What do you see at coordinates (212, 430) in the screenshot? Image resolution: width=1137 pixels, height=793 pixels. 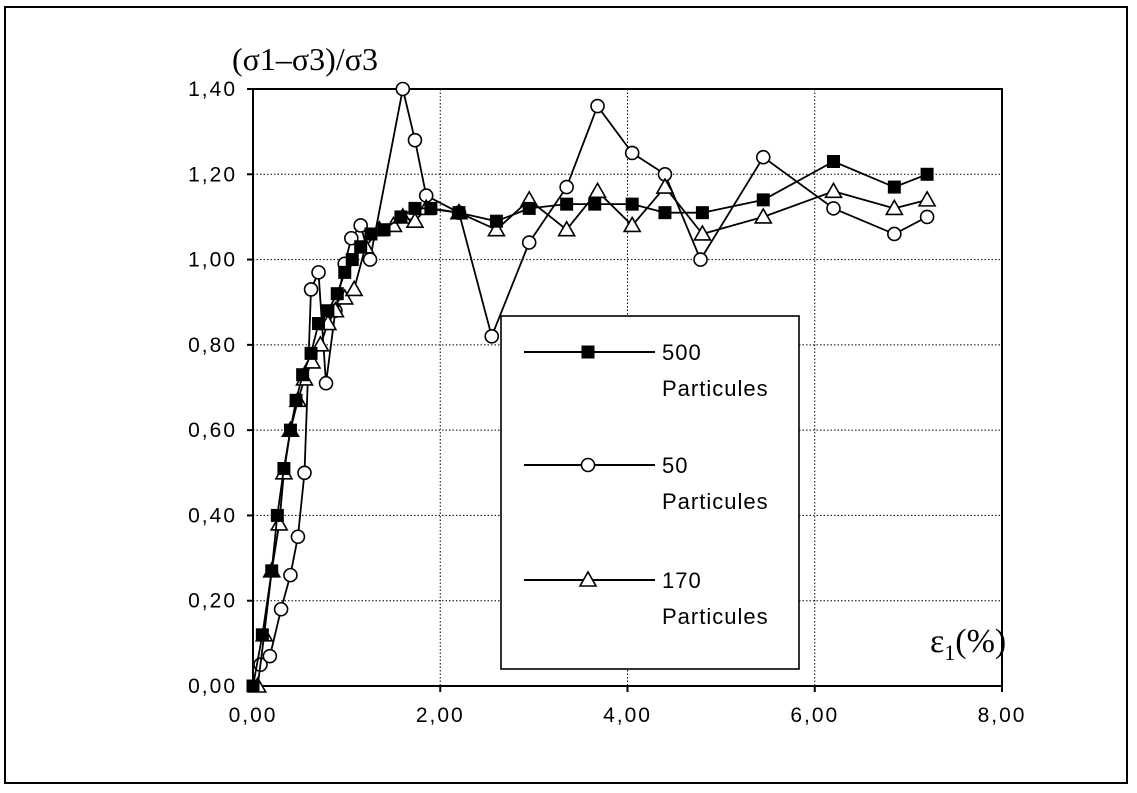 I see `y-tick-label: 0,60` at bounding box center [212, 430].